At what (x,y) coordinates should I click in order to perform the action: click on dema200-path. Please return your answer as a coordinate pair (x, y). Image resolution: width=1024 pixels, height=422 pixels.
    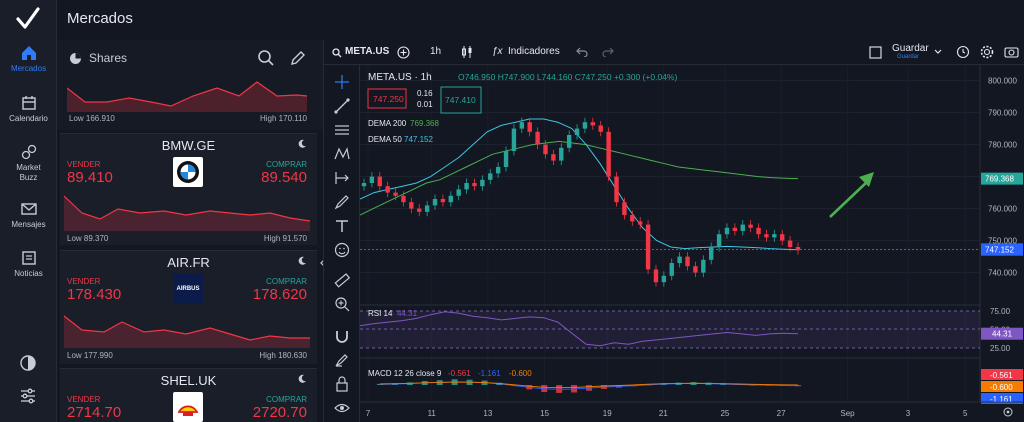
    Looking at the image, I should click on (579, 178).